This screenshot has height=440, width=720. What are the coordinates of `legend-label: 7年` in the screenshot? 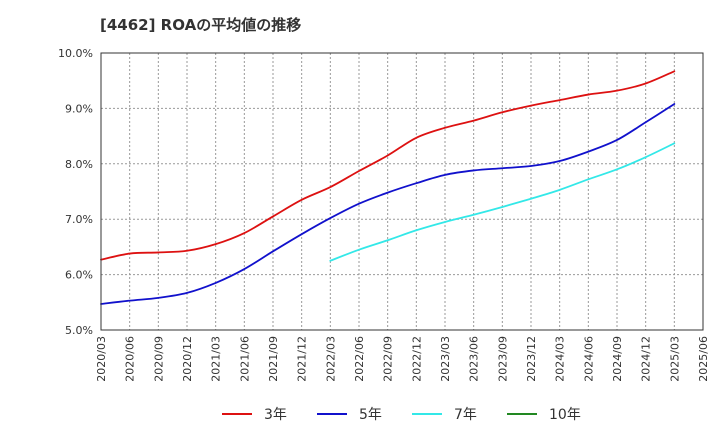 It's located at (465, 415).